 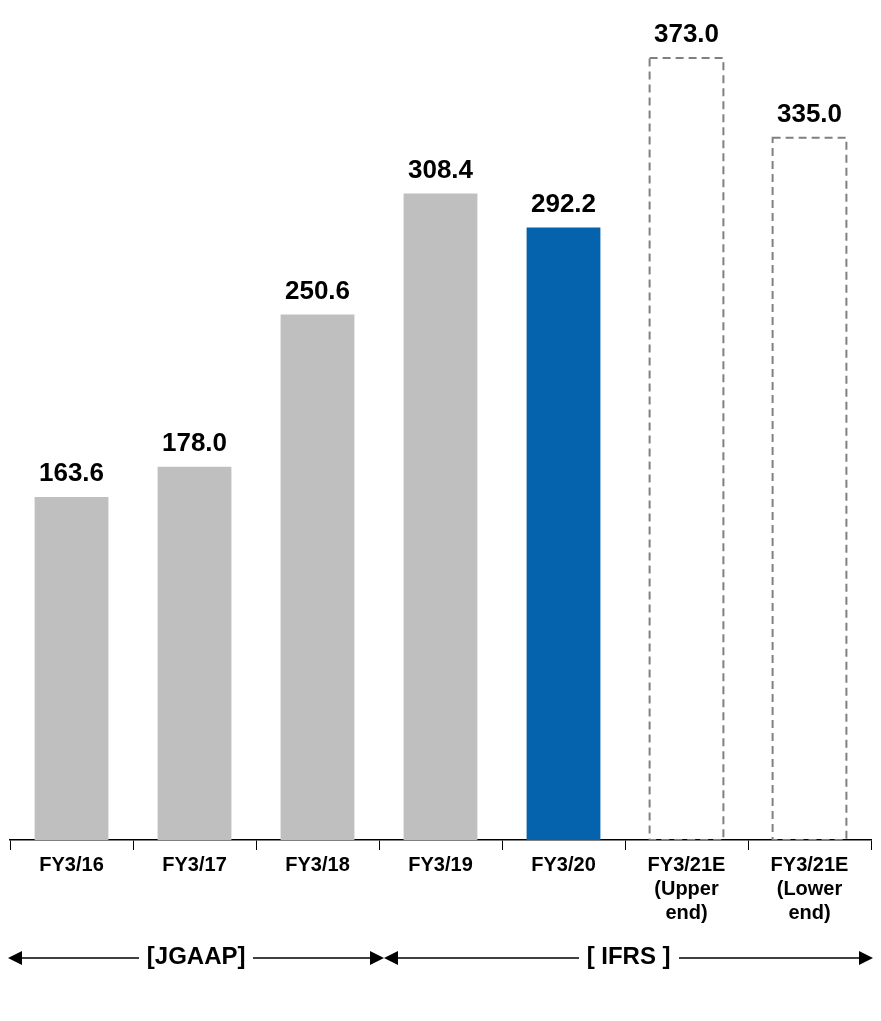 I want to click on x-tick-label: FY3/18, so click(x=317, y=863).